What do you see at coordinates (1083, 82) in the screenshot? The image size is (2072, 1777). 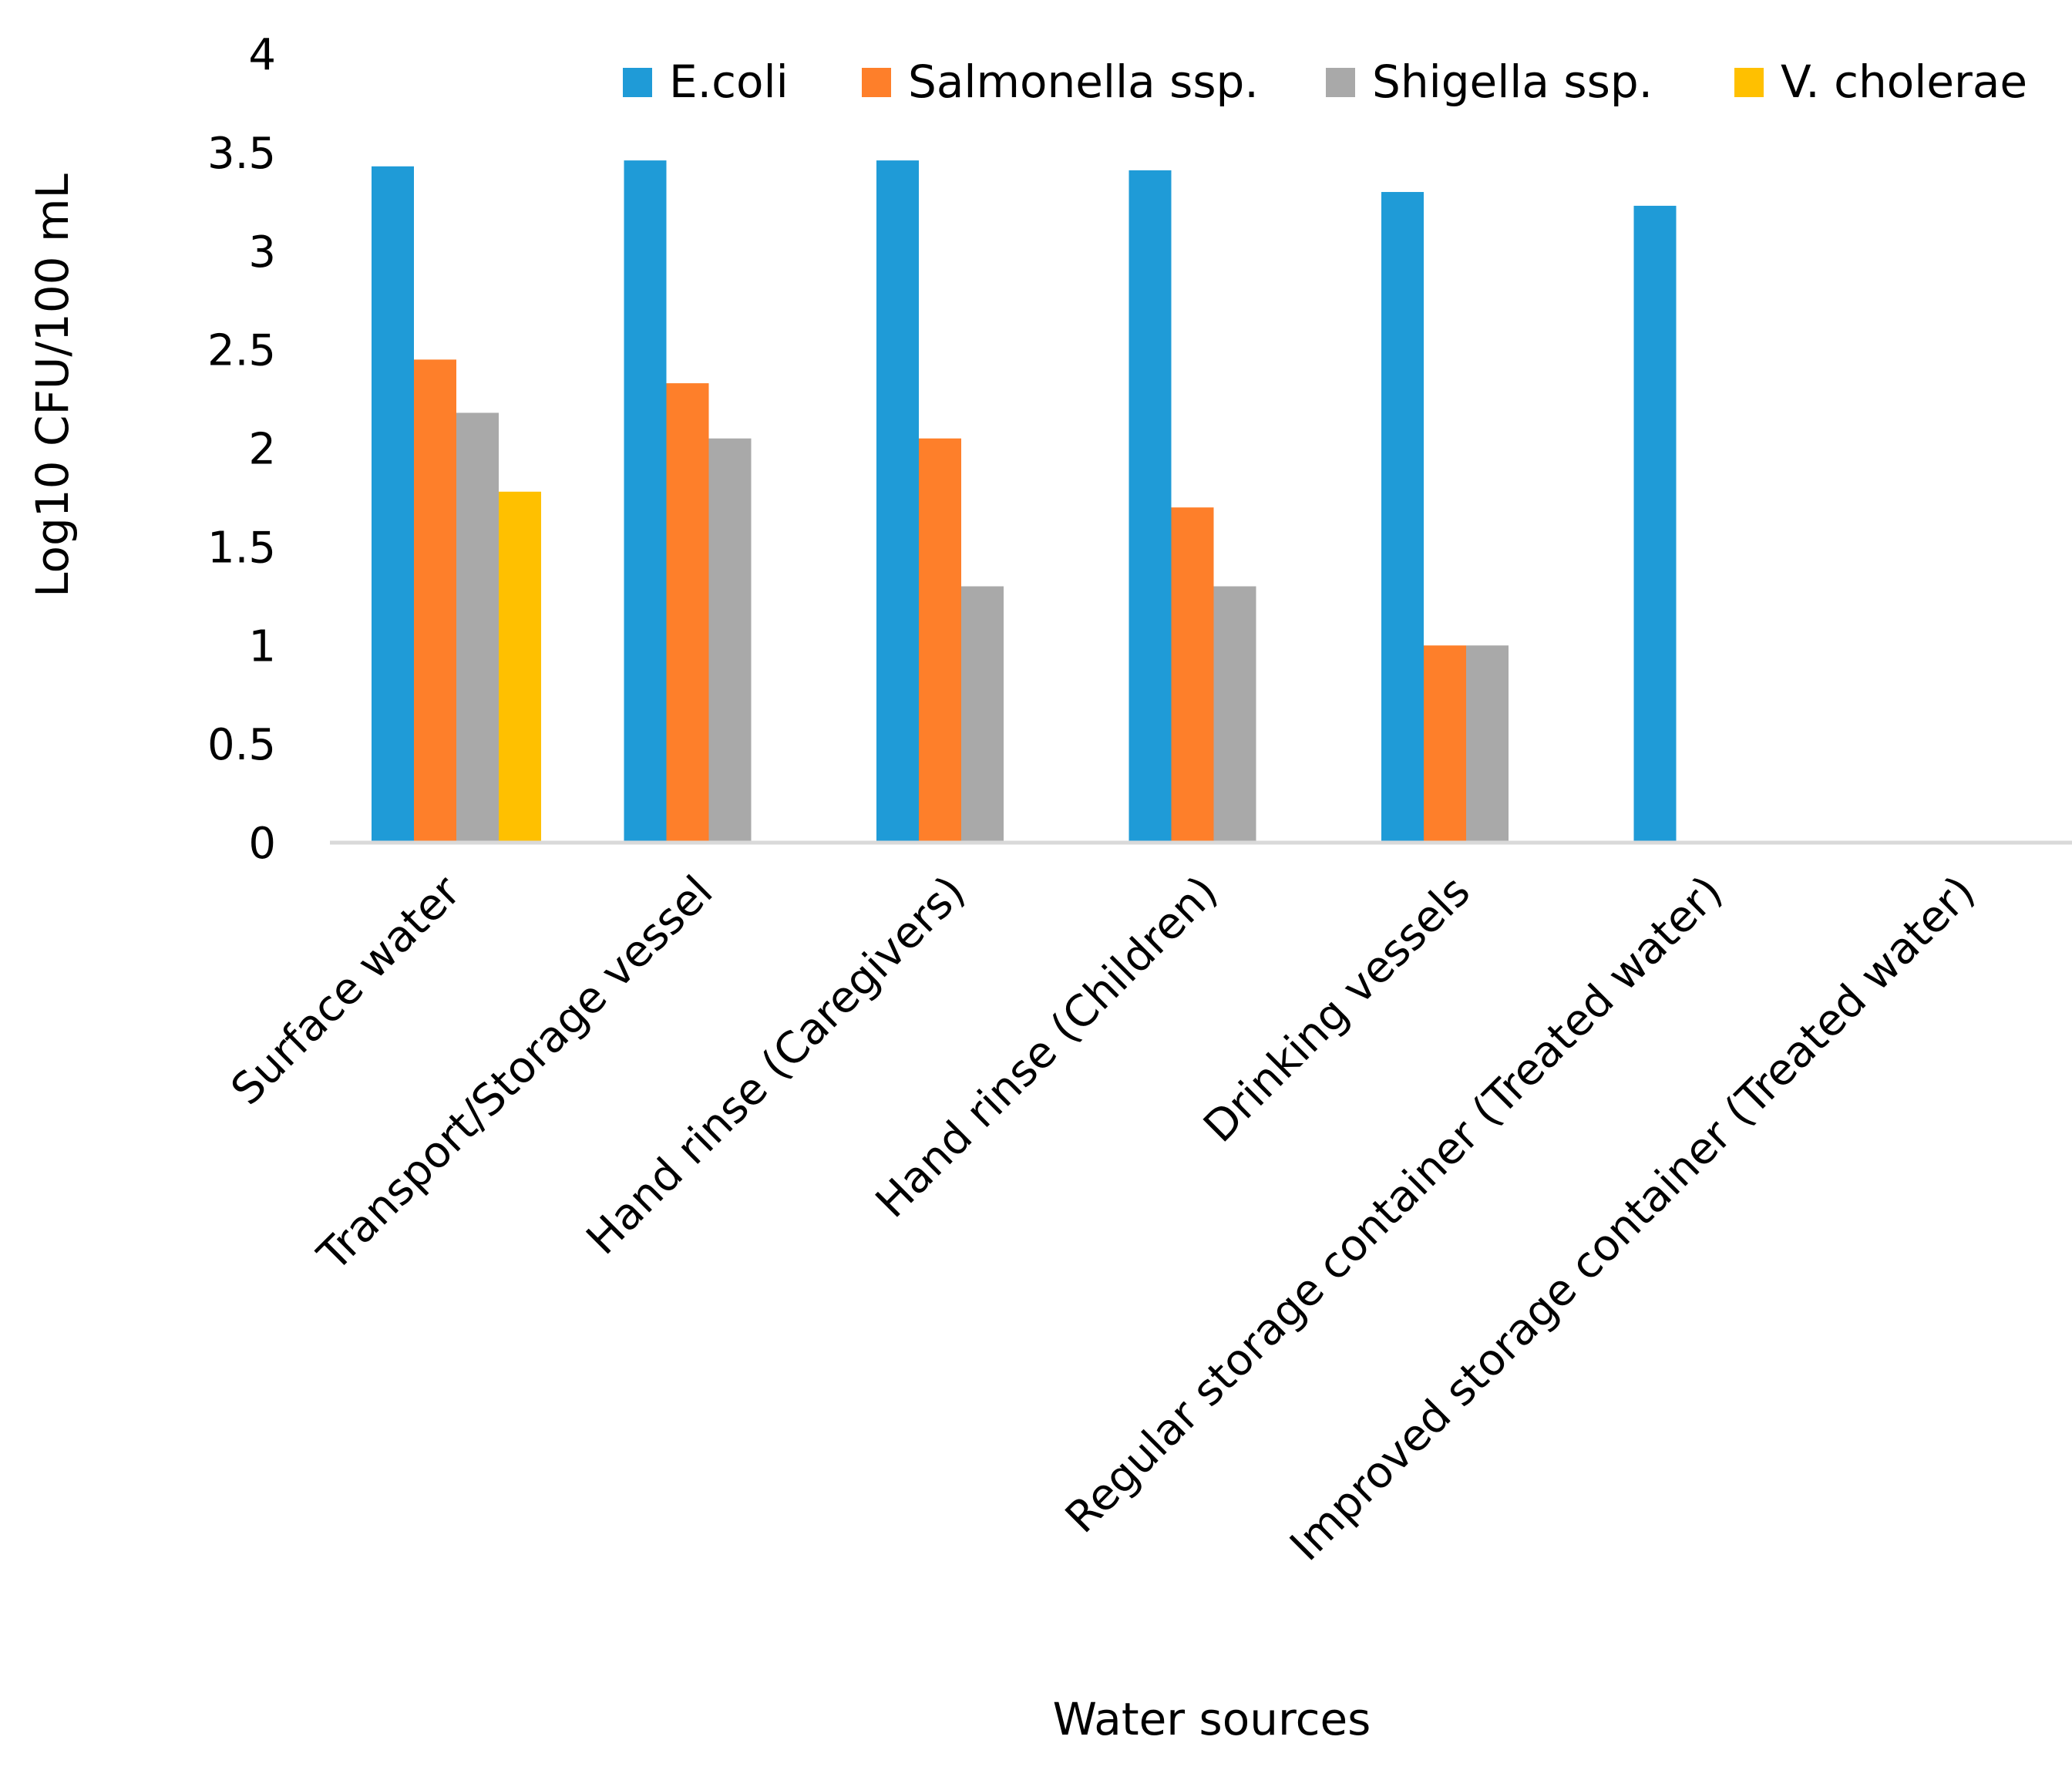 I see `legend-label: Salmonella ssp.` at bounding box center [1083, 82].